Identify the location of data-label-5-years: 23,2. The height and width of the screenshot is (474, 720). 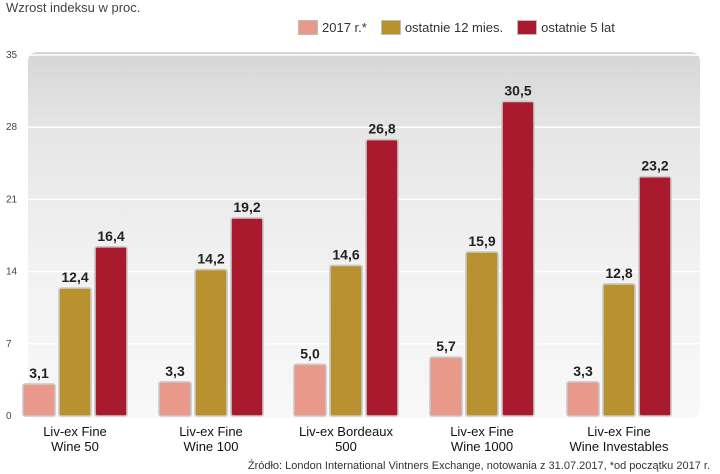
(654, 166).